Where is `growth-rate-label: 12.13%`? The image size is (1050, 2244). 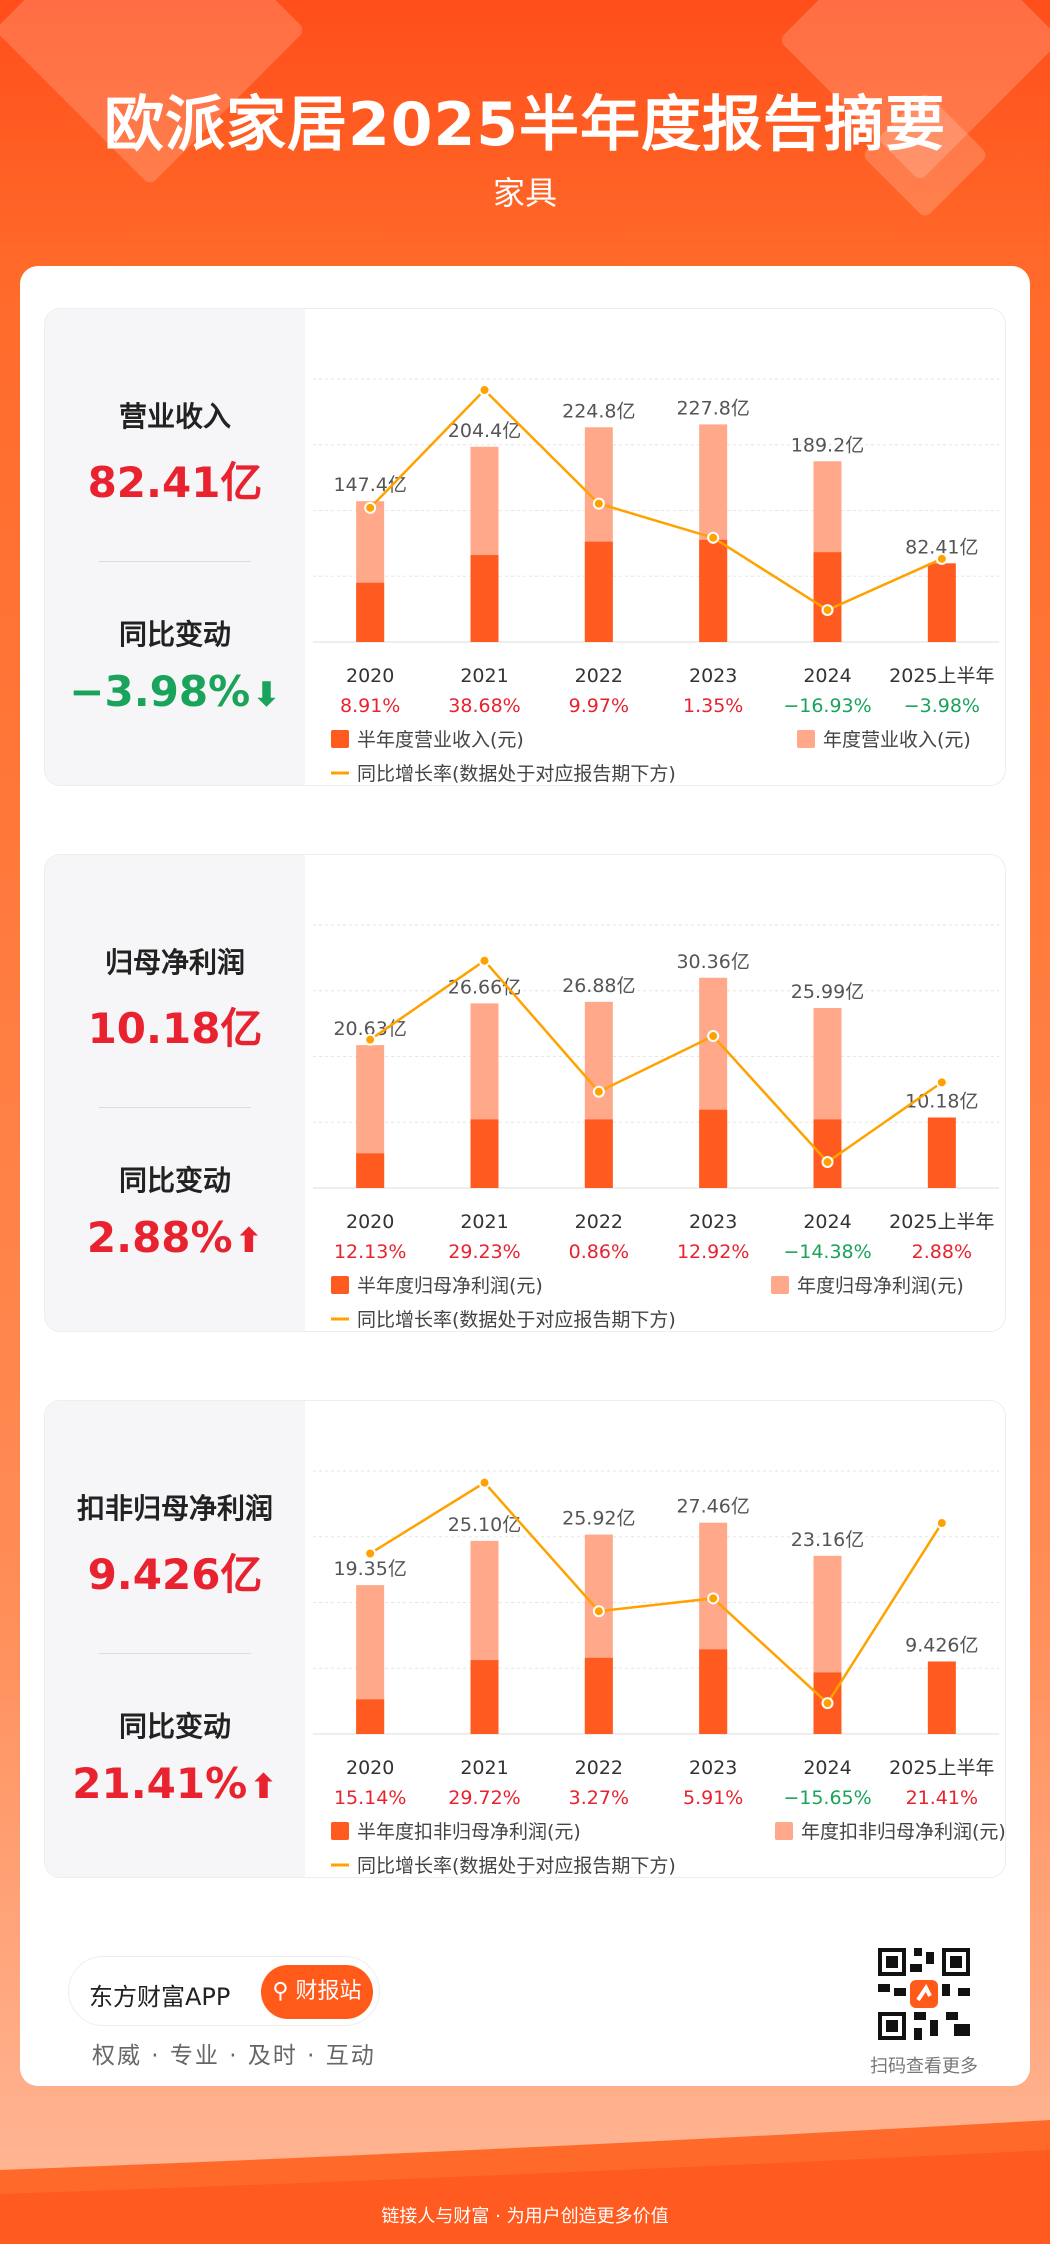 growth-rate-label: 12.13% is located at coordinates (370, 1252).